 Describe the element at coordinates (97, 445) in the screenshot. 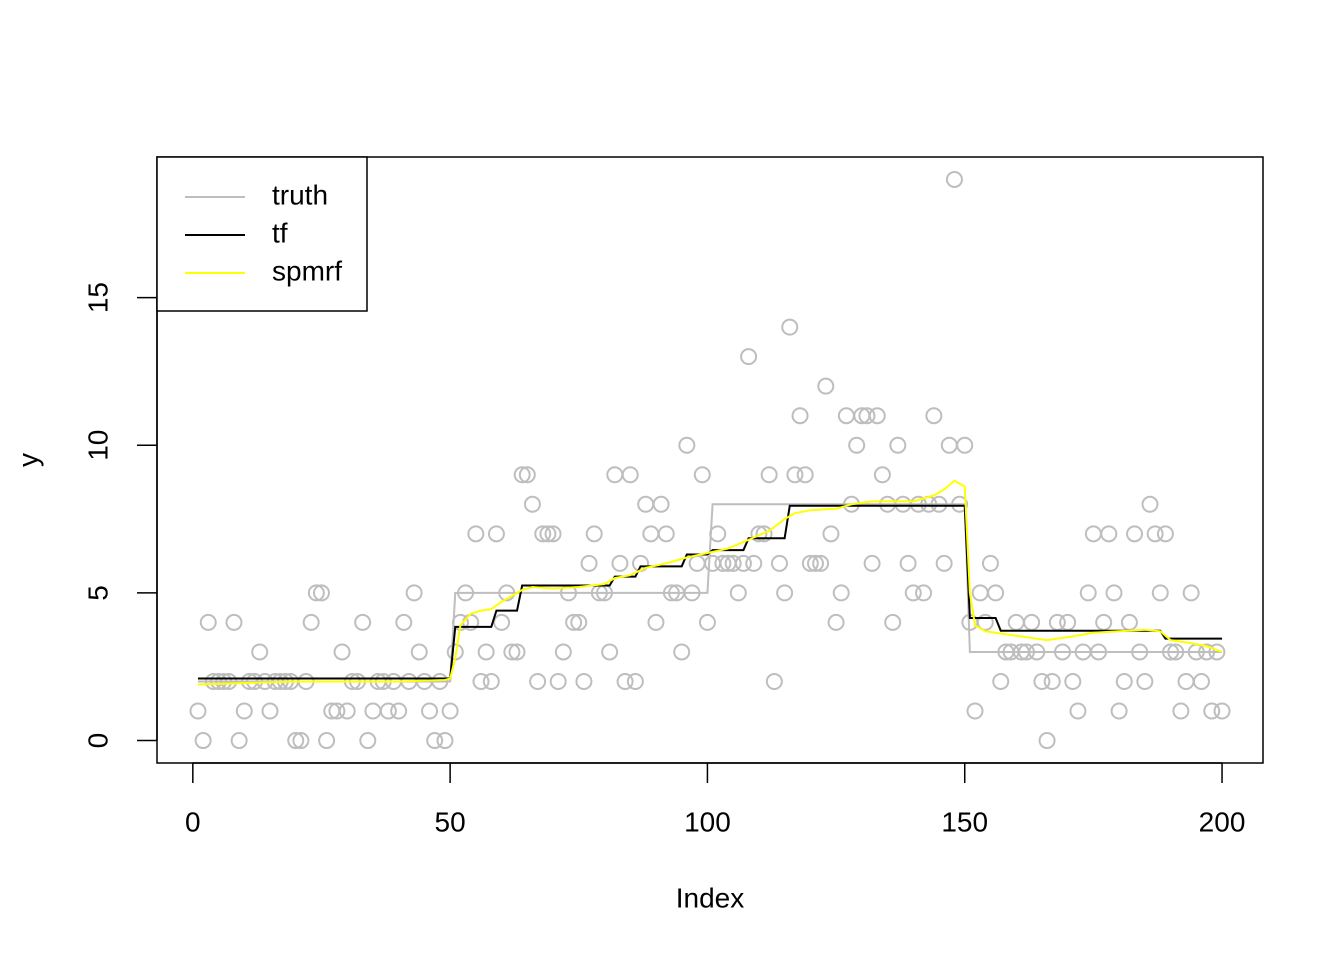

I see `y-tick-label: 10` at that location.